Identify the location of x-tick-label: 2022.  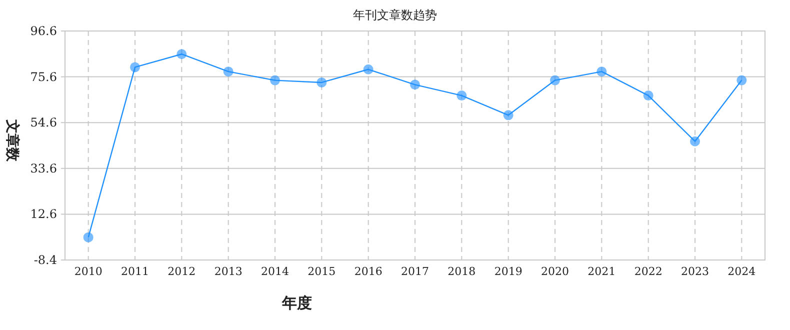
(648, 271).